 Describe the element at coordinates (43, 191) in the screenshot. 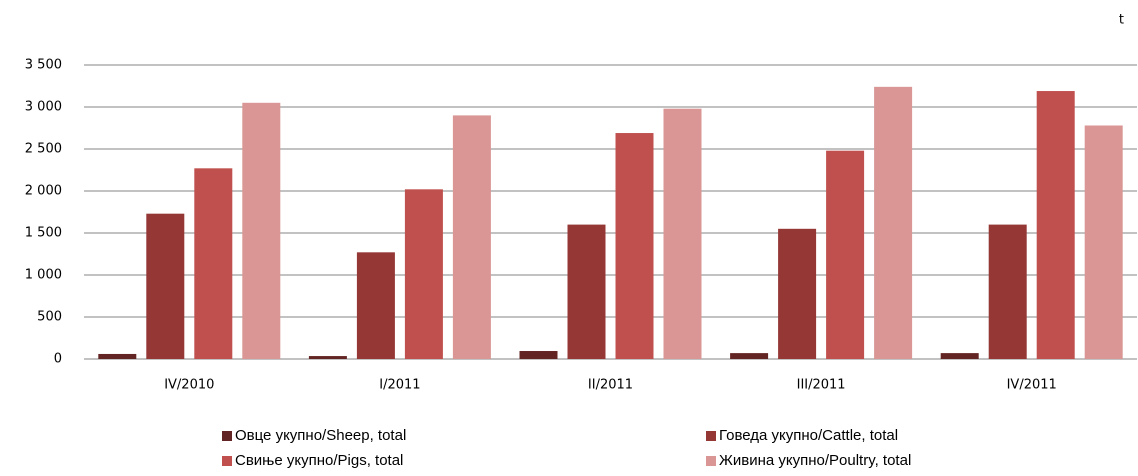

I see `y-tick-label: 2 000` at that location.